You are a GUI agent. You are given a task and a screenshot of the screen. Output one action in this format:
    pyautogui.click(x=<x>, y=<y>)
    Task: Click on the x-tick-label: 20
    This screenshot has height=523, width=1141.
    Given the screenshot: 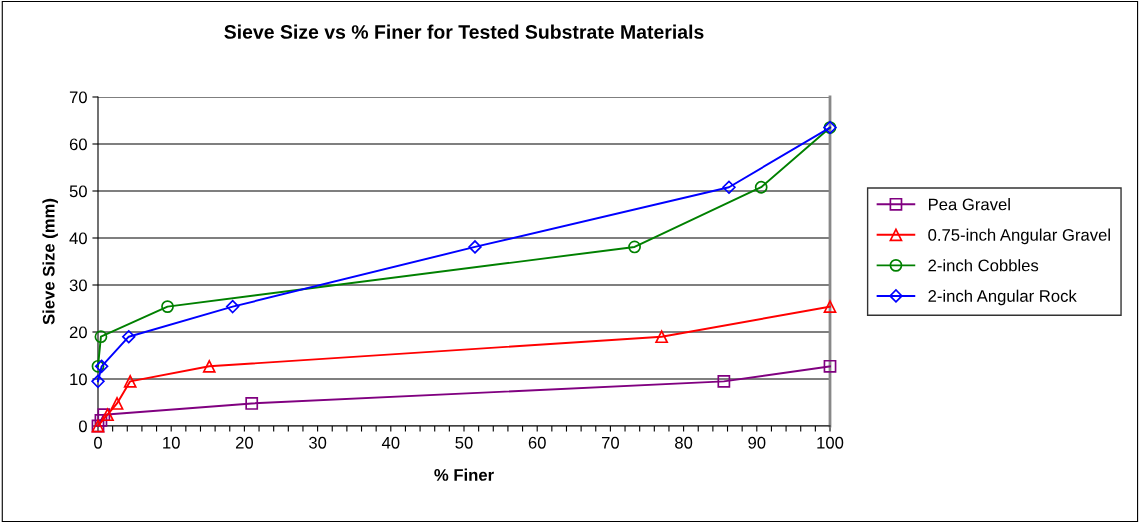 What is the action you would take?
    pyautogui.click(x=244, y=442)
    